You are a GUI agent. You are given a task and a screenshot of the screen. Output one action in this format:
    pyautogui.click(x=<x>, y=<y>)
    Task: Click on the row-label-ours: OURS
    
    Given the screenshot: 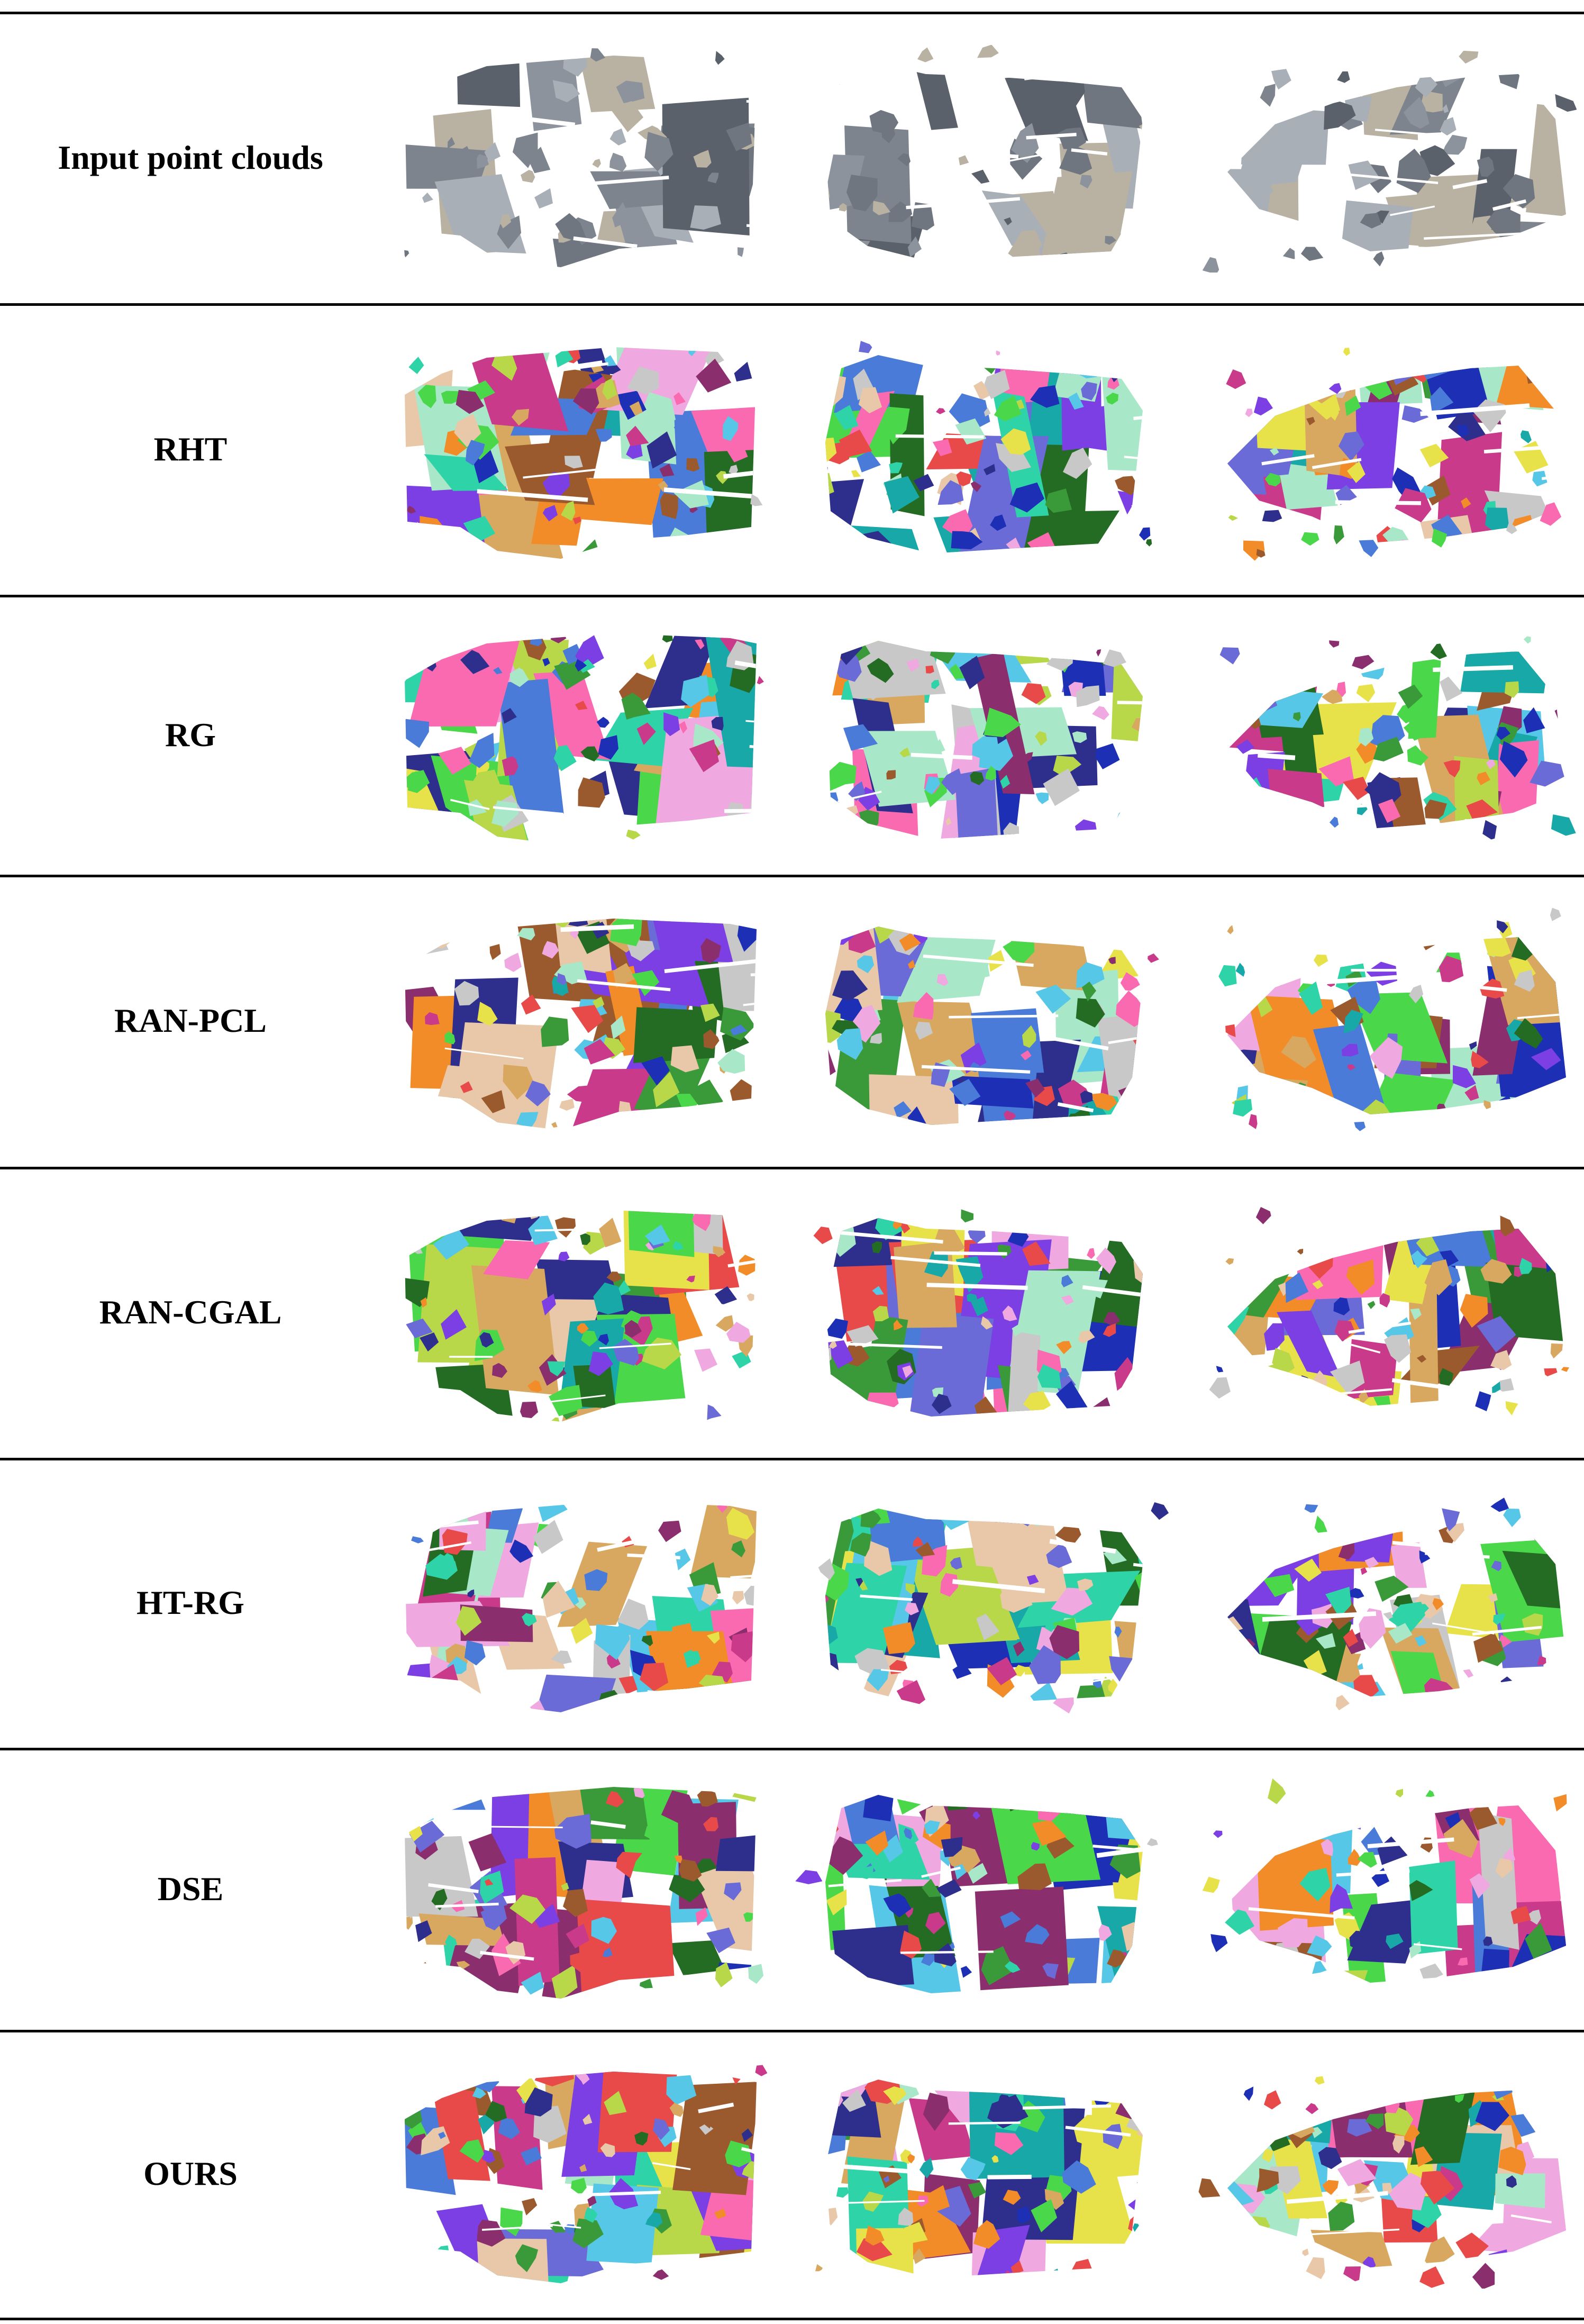 What is the action you would take?
    pyautogui.click(x=190, y=2173)
    